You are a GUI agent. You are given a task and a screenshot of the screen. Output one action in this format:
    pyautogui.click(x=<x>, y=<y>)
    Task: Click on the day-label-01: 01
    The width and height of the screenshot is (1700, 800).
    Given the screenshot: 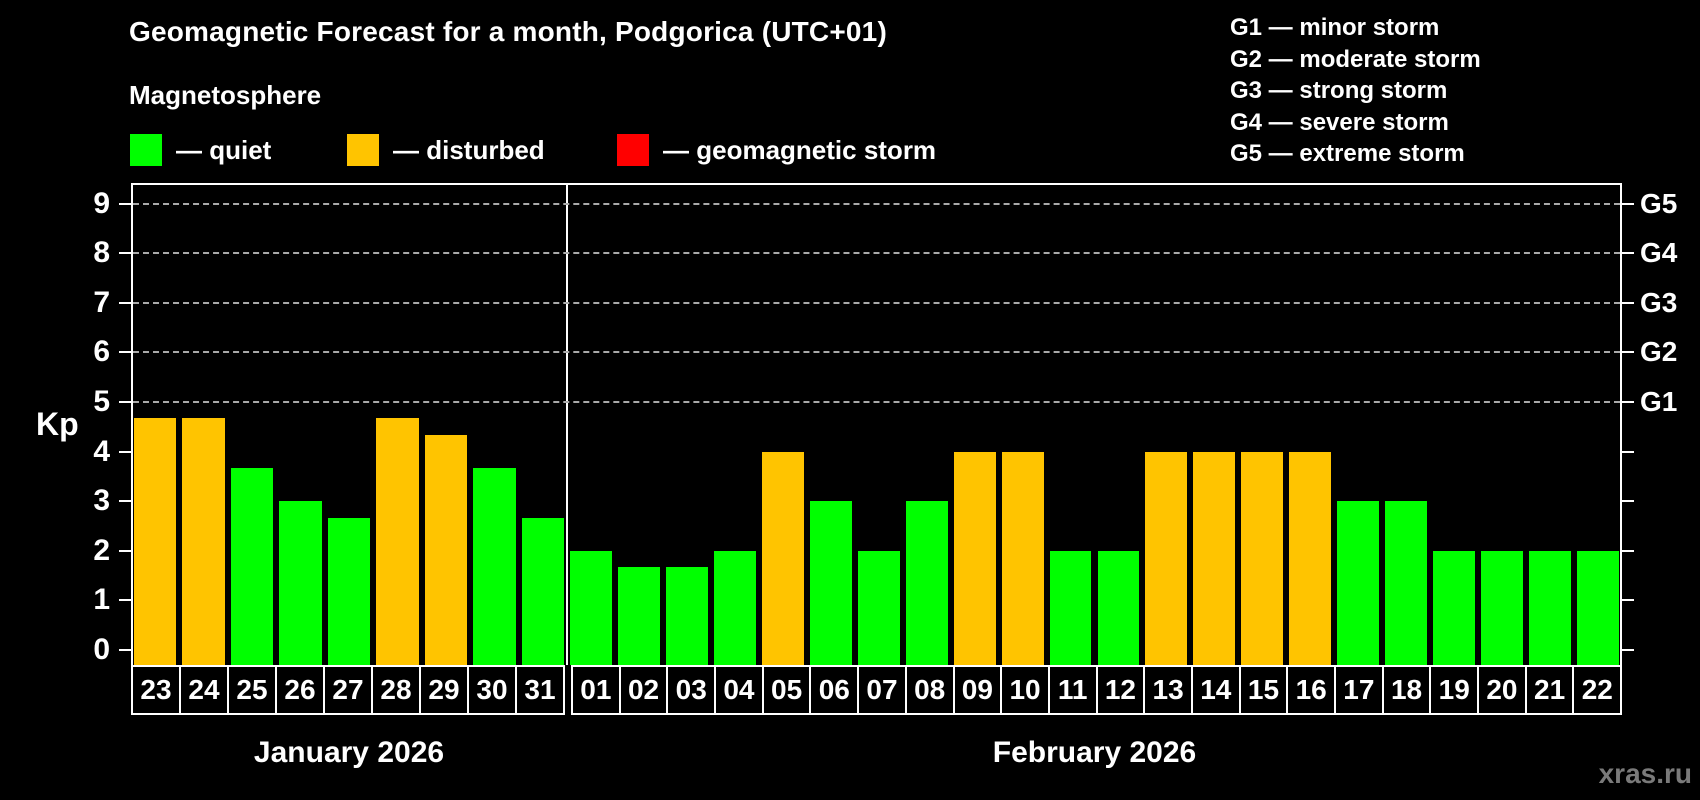 What is the action you would take?
    pyautogui.click(x=596, y=689)
    